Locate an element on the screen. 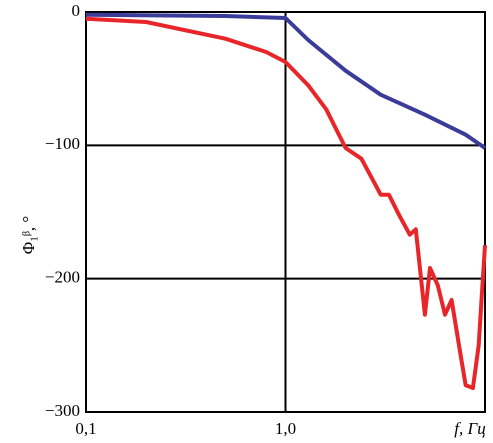 This screenshot has width=493, height=443. y-tick-label: −300 is located at coordinates (62, 410).